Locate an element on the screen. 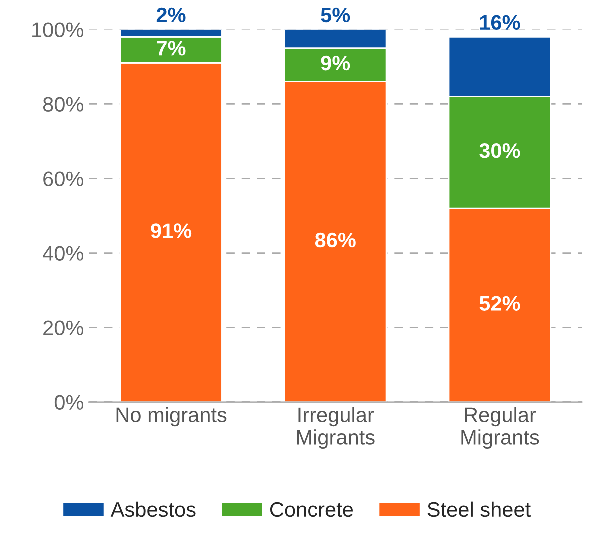 The image size is (594, 540). data-label: 30% is located at coordinates (500, 151).